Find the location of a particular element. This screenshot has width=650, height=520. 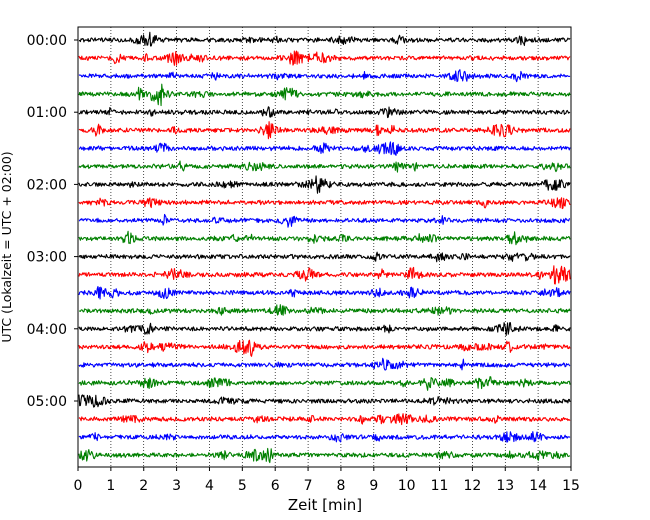

x-tick-label: 14 is located at coordinates (538, 486).